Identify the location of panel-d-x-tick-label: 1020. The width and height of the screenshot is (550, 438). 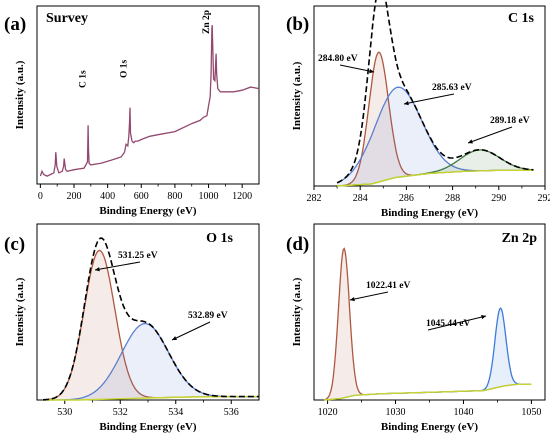
(328, 412).